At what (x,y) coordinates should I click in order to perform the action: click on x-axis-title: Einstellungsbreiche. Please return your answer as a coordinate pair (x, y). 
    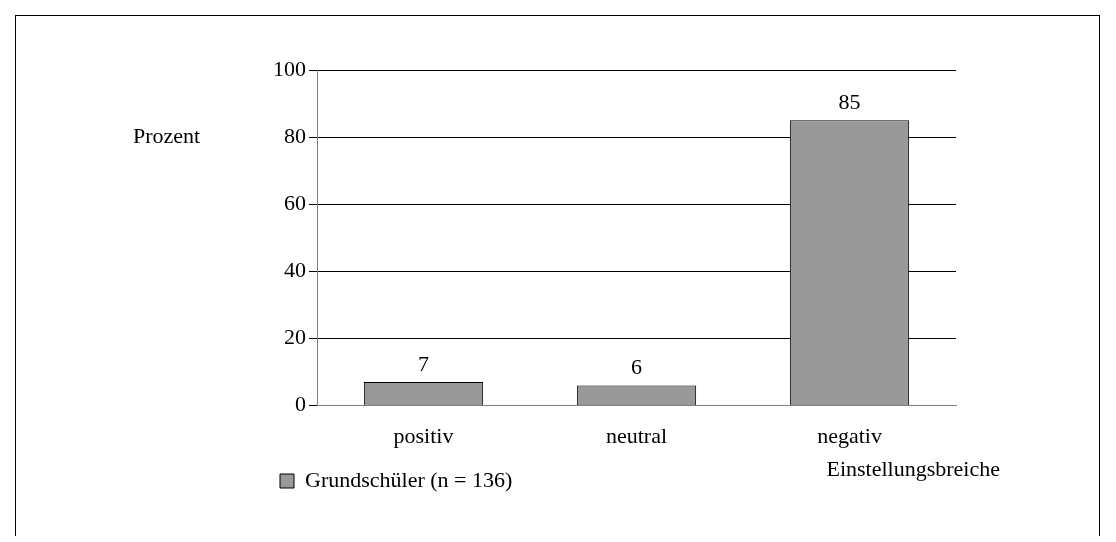
    Looking at the image, I should click on (913, 468).